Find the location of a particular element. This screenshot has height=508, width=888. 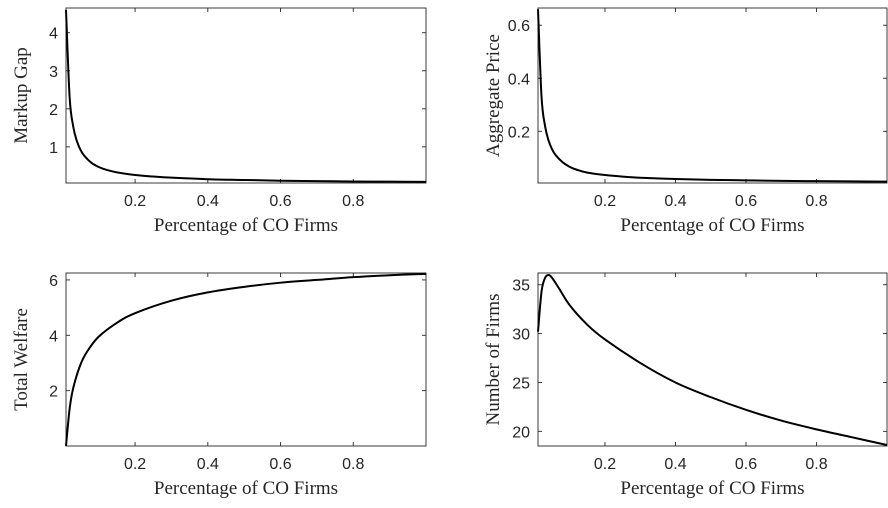

y-tick-label: 0.6 is located at coordinates (519, 26).